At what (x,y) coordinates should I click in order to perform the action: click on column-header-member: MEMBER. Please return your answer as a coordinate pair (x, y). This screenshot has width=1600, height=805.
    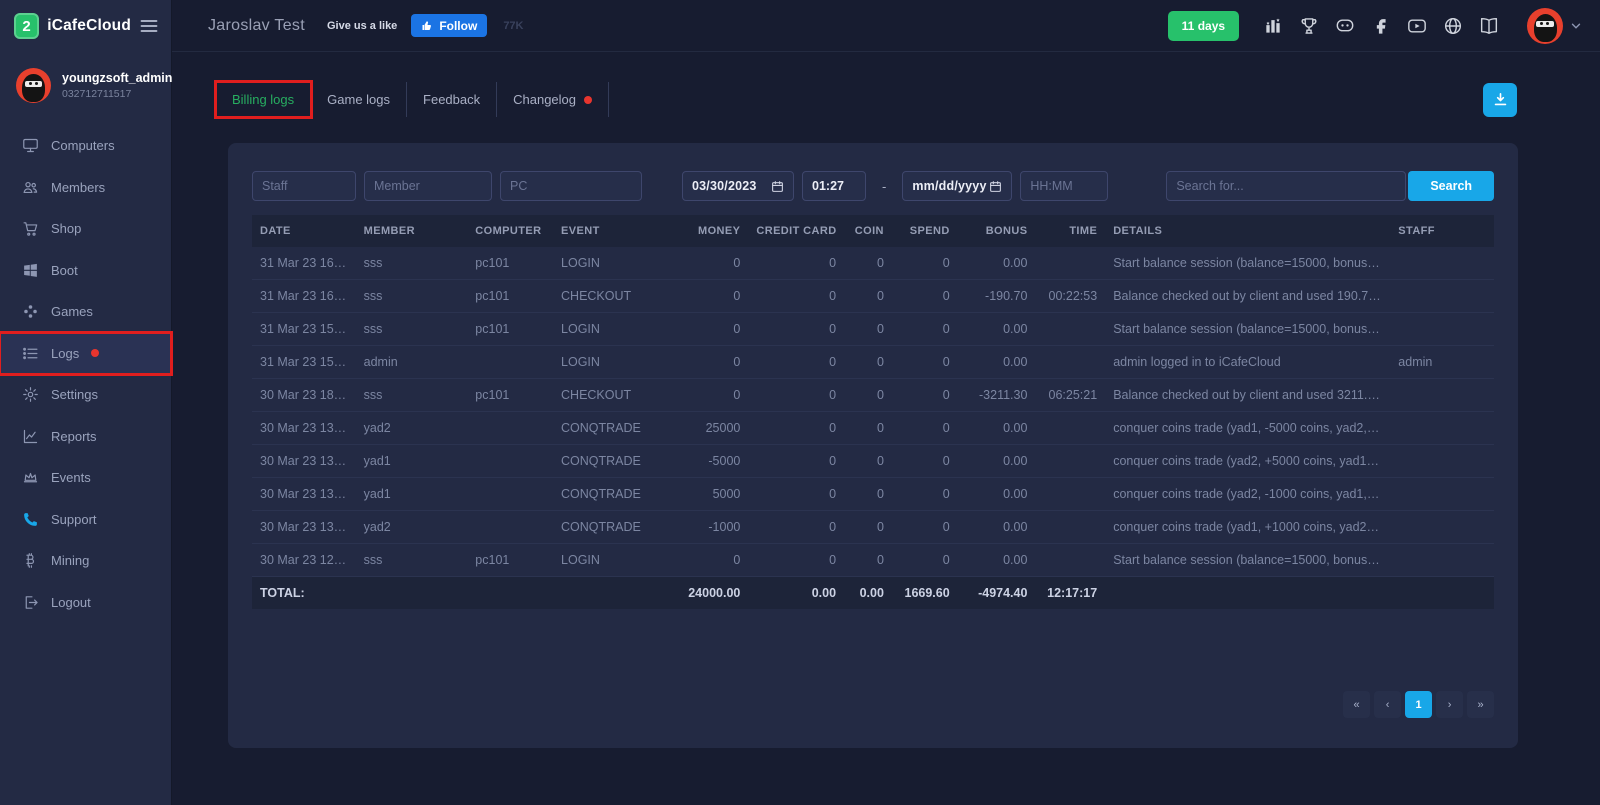
    Looking at the image, I should click on (411, 231).